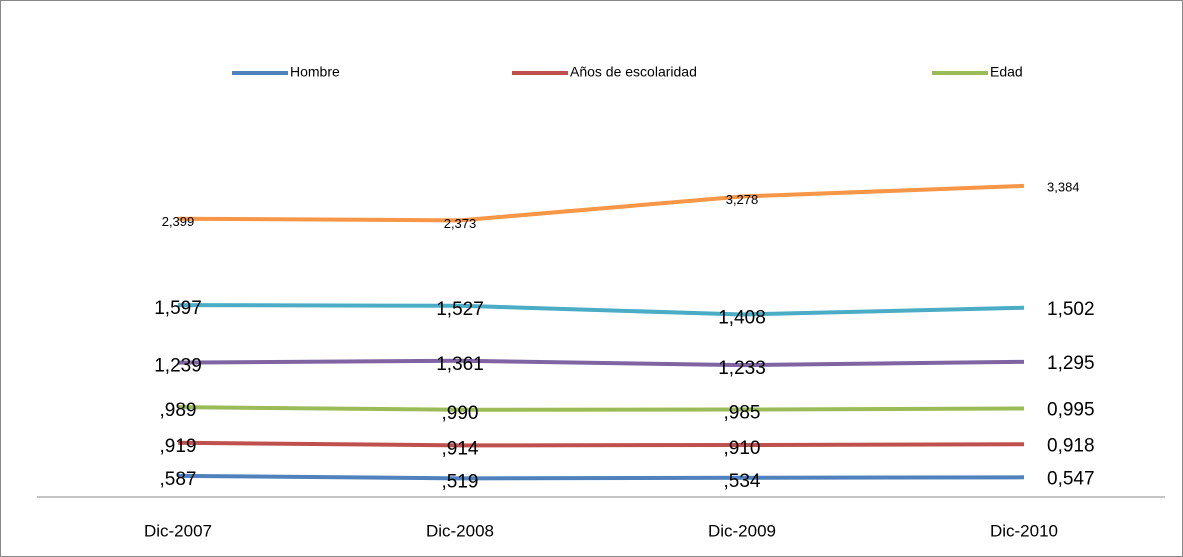 The image size is (1183, 557). What do you see at coordinates (460, 309) in the screenshot?
I see `data-label: 1,527` at bounding box center [460, 309].